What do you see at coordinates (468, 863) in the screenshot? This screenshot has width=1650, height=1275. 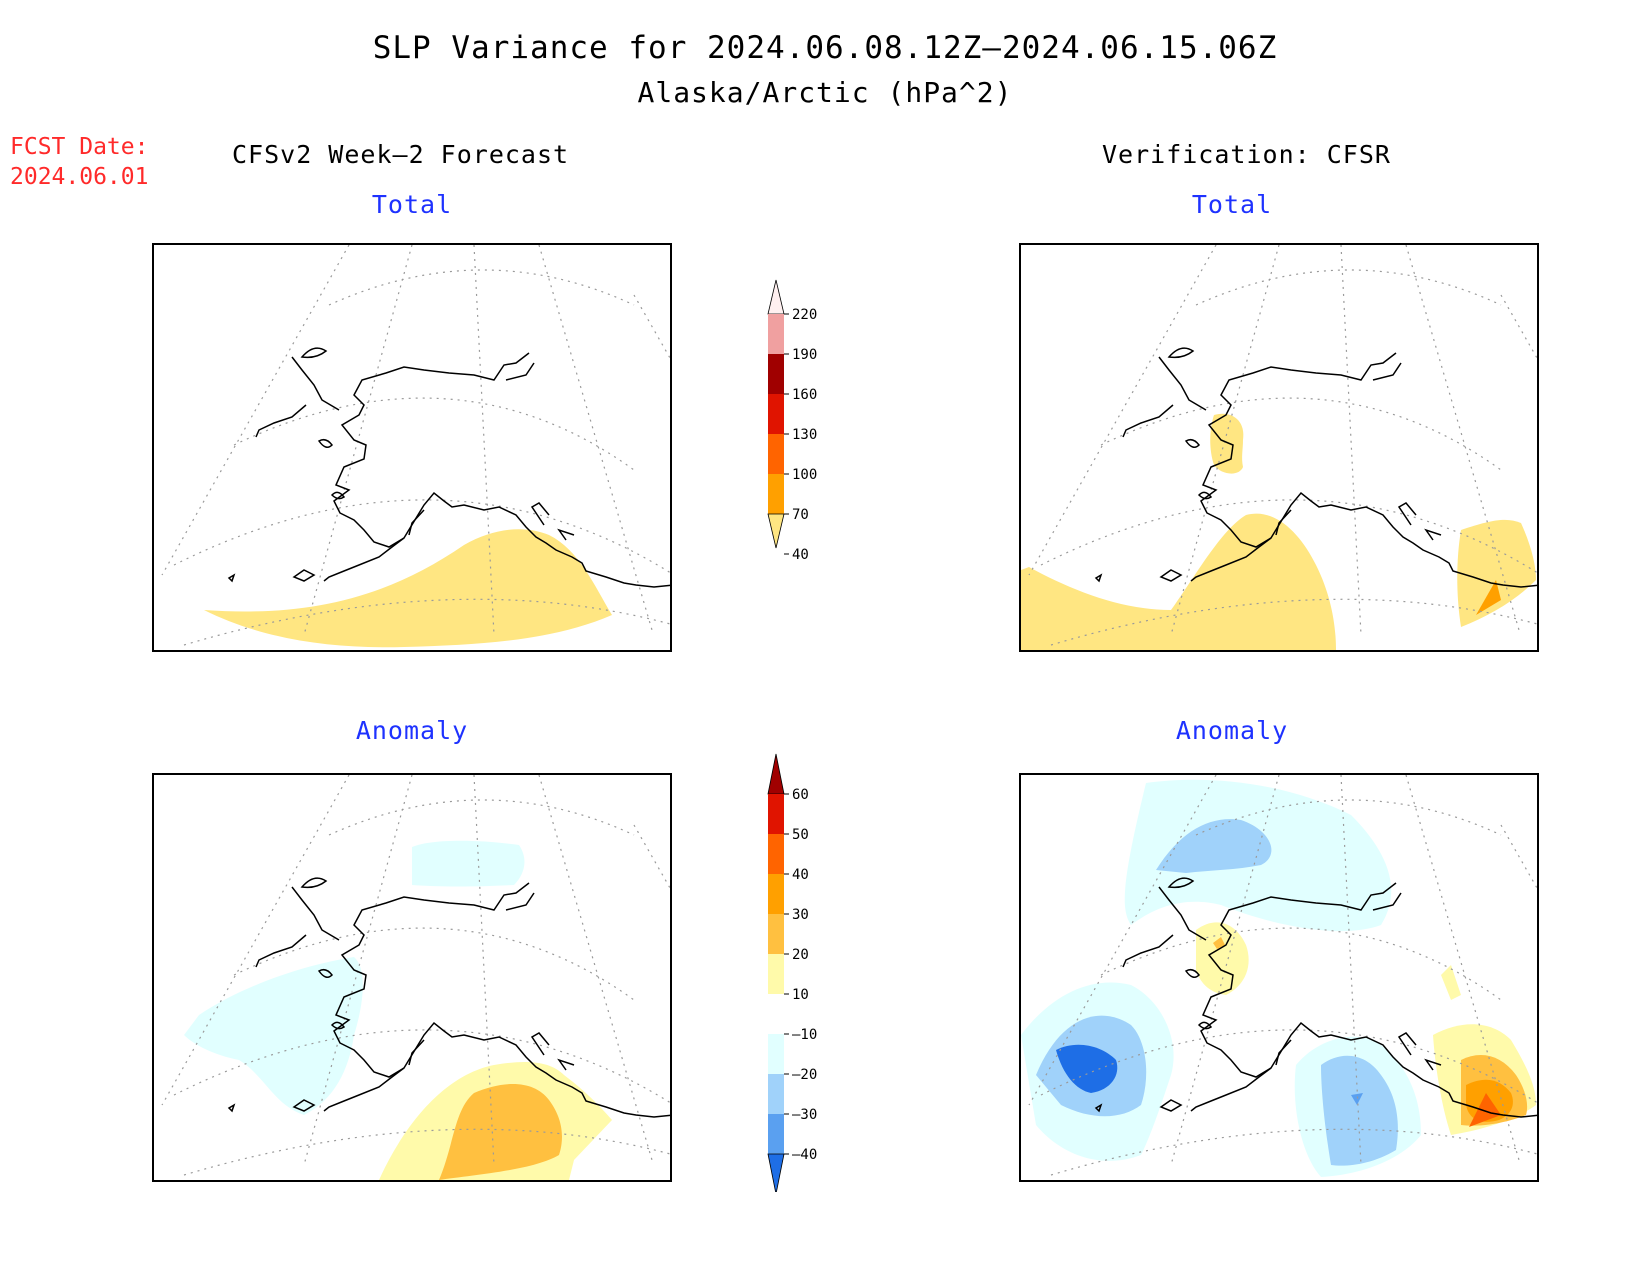 I see `anomaly-neg10-neg20-region-north` at bounding box center [468, 863].